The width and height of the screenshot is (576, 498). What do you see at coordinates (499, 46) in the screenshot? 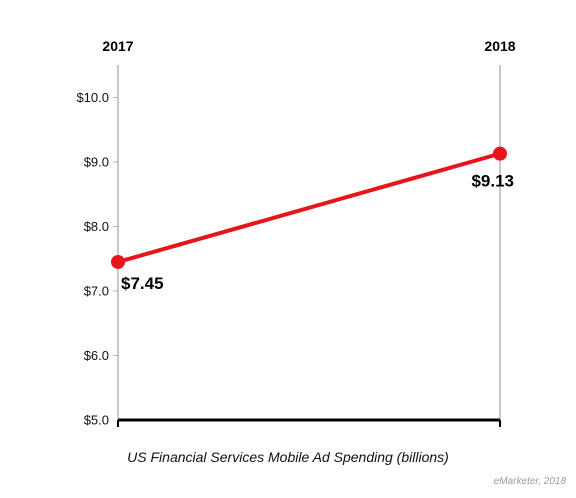
I see `x-category-label: 2018` at bounding box center [499, 46].